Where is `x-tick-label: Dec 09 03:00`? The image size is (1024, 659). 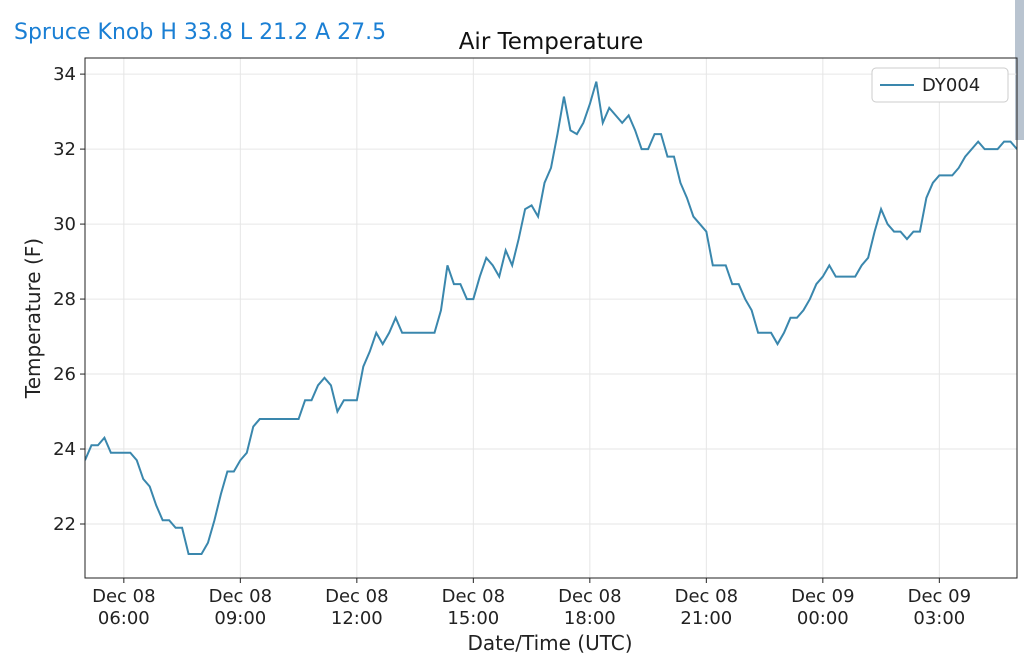 x-tick-label: Dec 09 03:00 is located at coordinates (939, 607).